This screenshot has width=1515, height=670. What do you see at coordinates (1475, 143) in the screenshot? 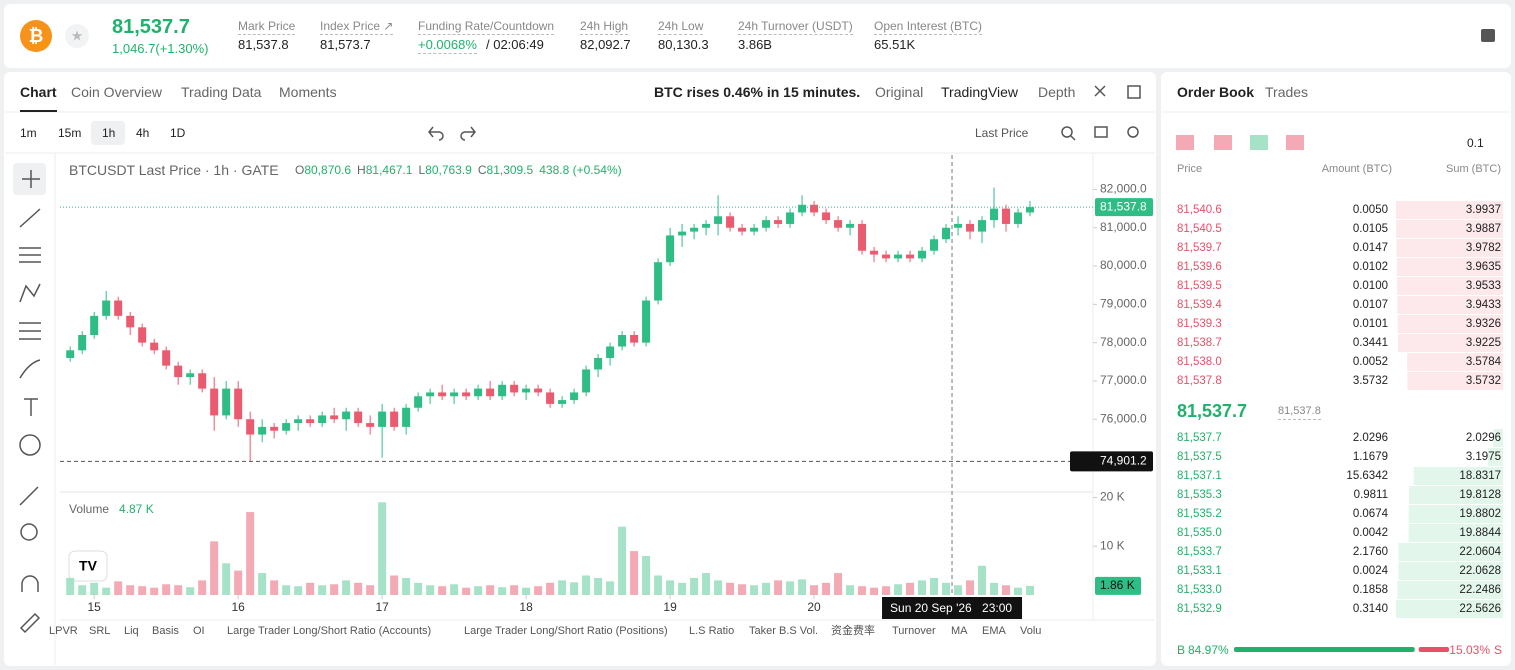
I see `precision: 0.1` at bounding box center [1475, 143].